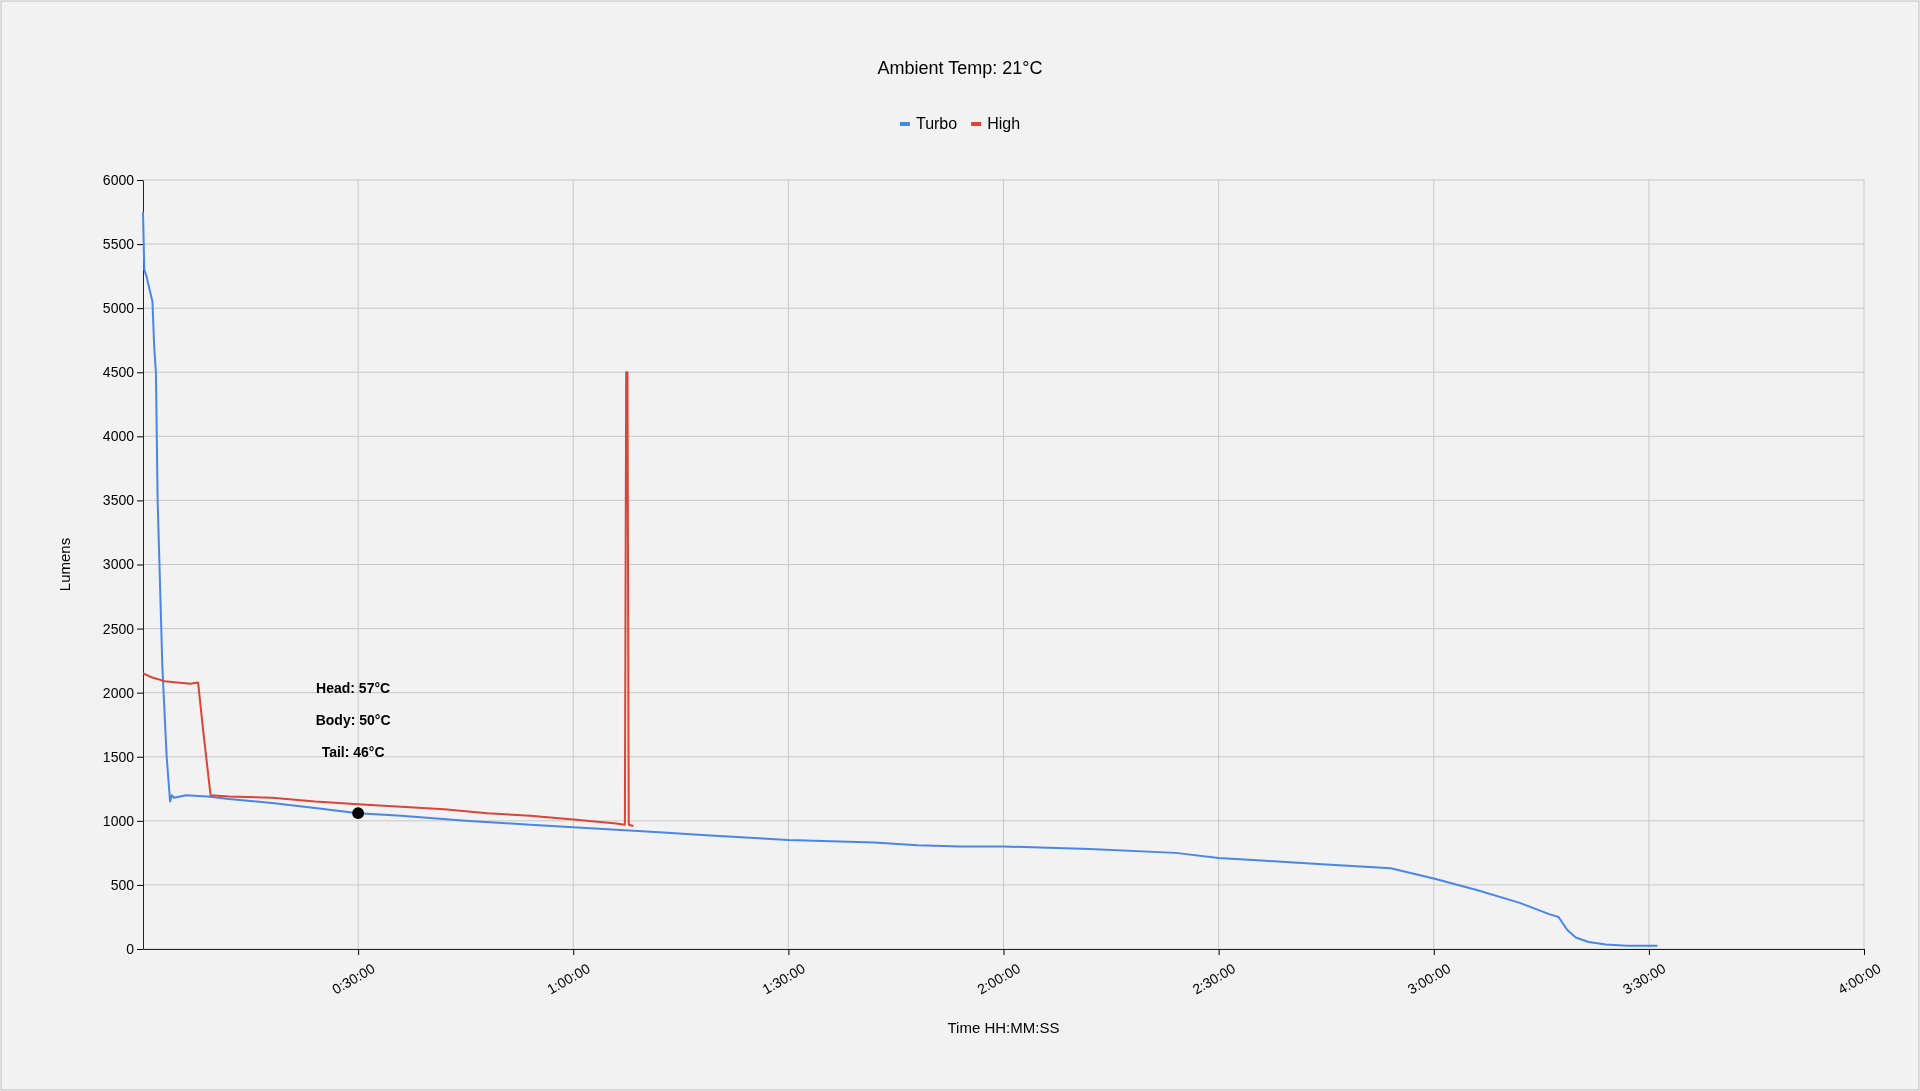 The image size is (1920, 1091). I want to click on y-axis-title: Lumens, so click(64, 564).